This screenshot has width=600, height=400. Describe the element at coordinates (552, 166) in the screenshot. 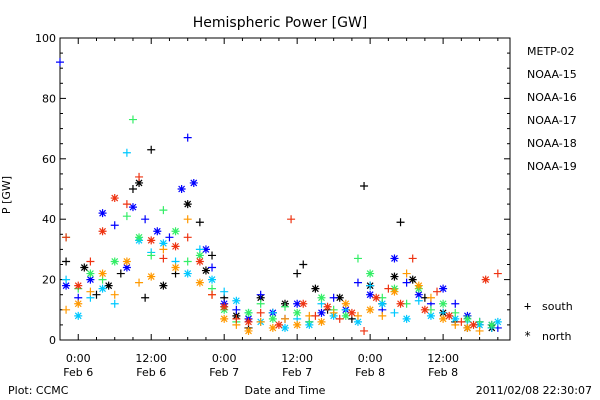

I see `legend-series-name: NOAA-19` at that location.